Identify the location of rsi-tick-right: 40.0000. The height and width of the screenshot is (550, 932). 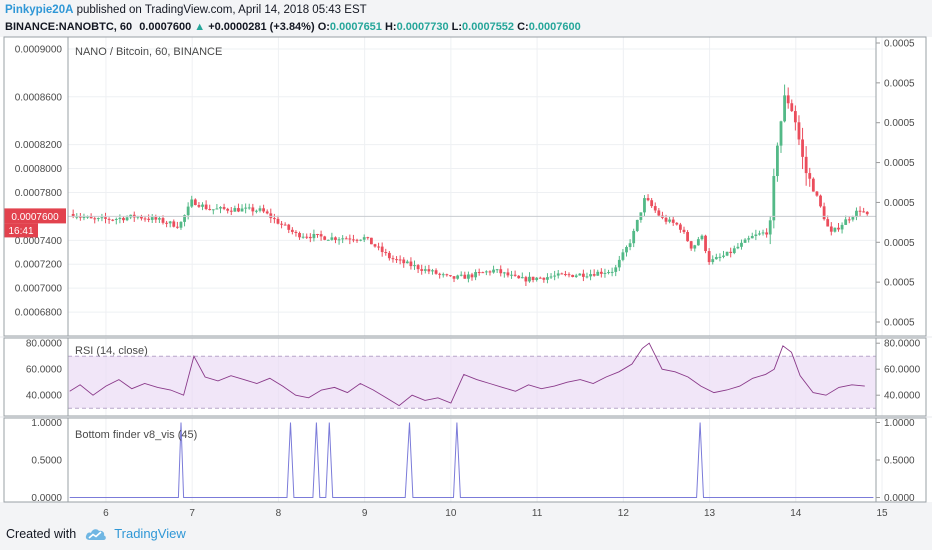
(902, 396).